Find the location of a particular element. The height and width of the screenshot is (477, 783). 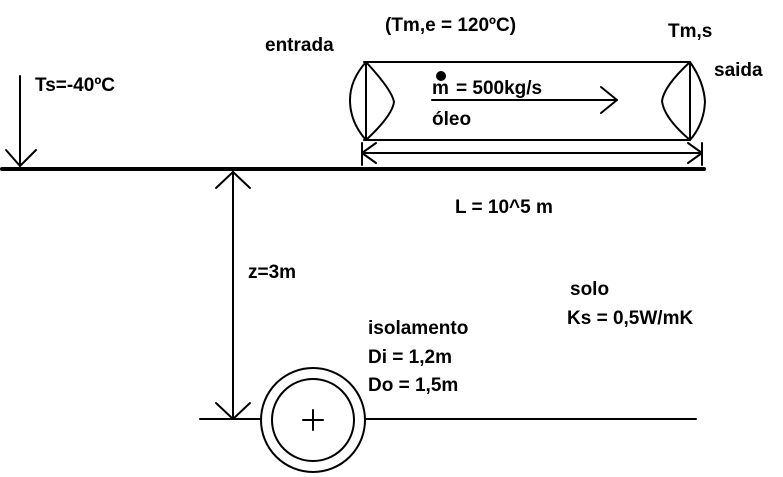

mass-flow-symbol: m is located at coordinates (440, 88).